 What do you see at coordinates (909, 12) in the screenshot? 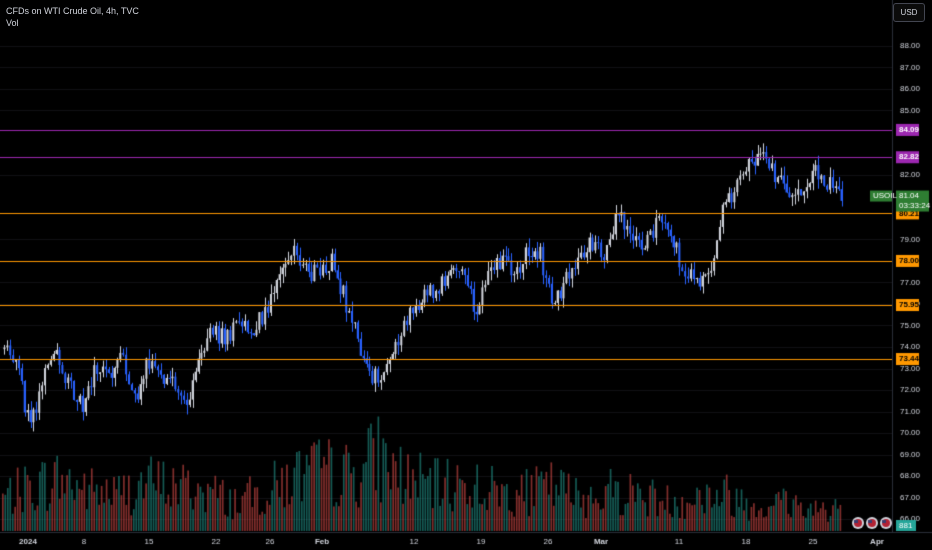
I see `currency-button: USD` at bounding box center [909, 12].